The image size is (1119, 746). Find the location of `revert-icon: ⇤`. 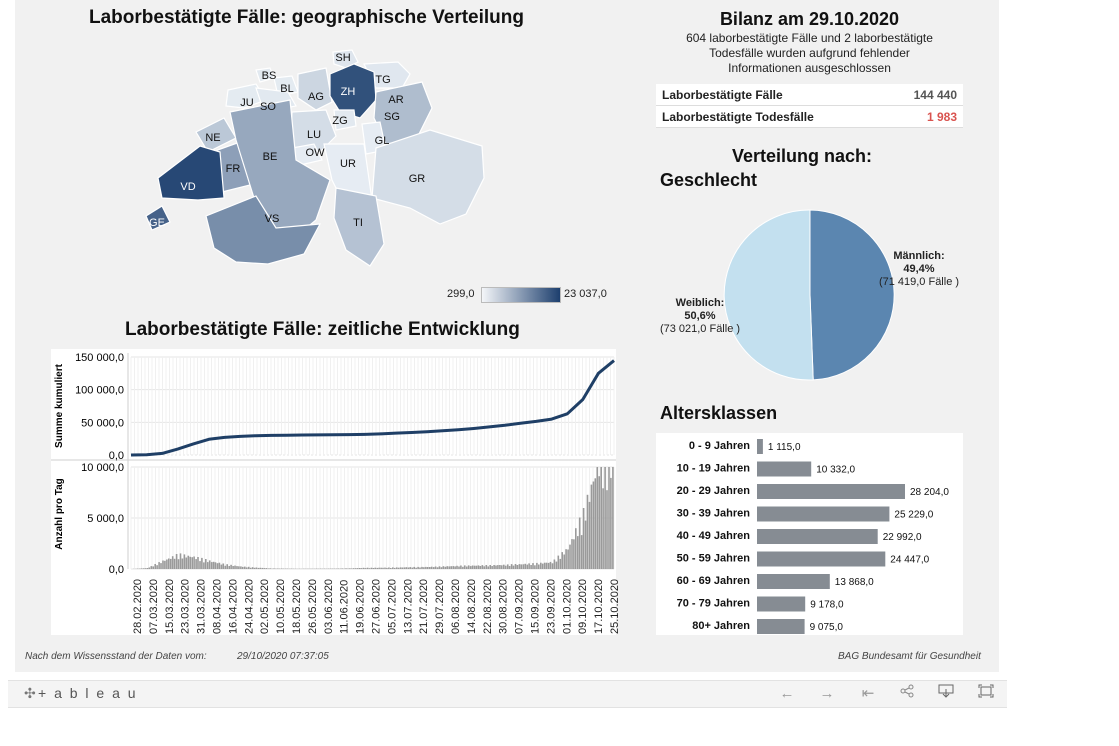

revert-icon: ⇤ is located at coordinates (868, 693).